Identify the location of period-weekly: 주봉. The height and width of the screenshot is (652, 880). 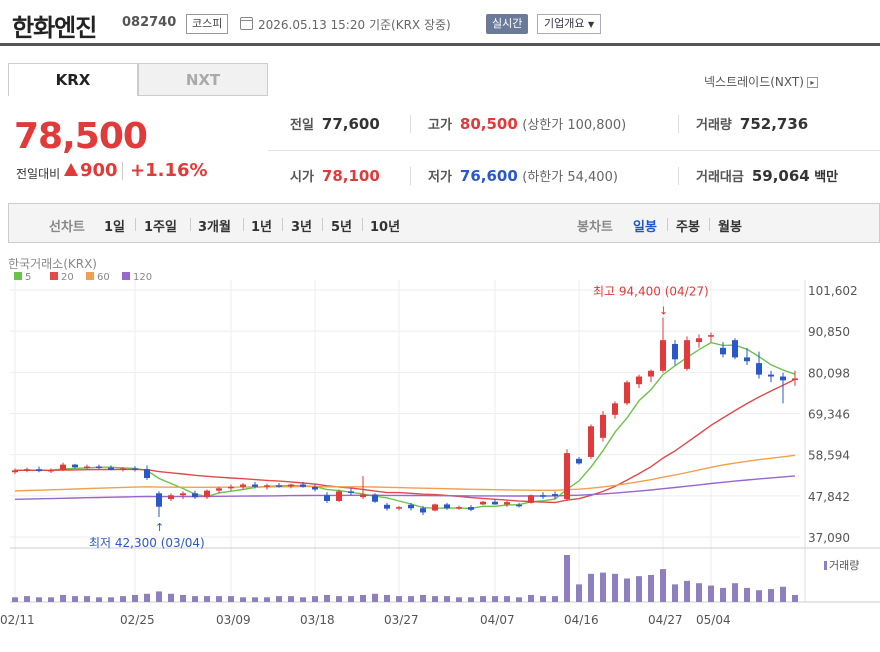
(688, 227).